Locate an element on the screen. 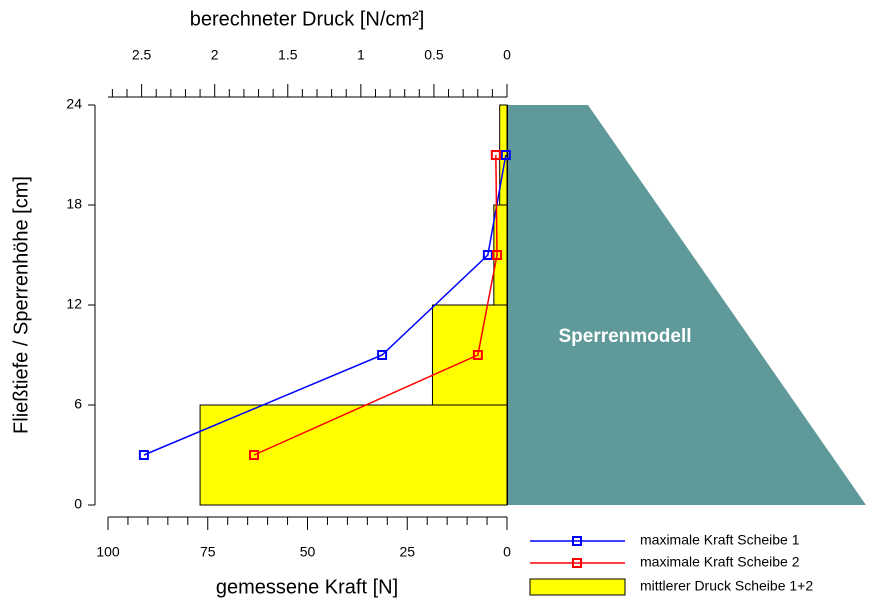 This screenshot has height=601, width=879. x-tick-label: 0 is located at coordinates (507, 552).